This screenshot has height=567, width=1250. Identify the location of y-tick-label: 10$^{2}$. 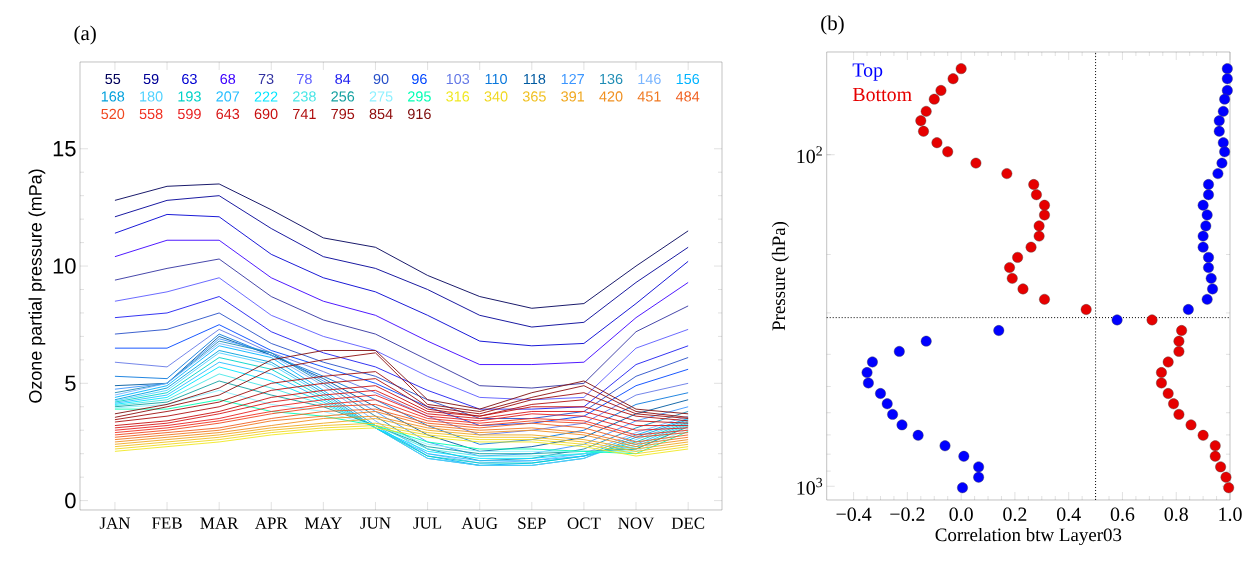
(809, 155).